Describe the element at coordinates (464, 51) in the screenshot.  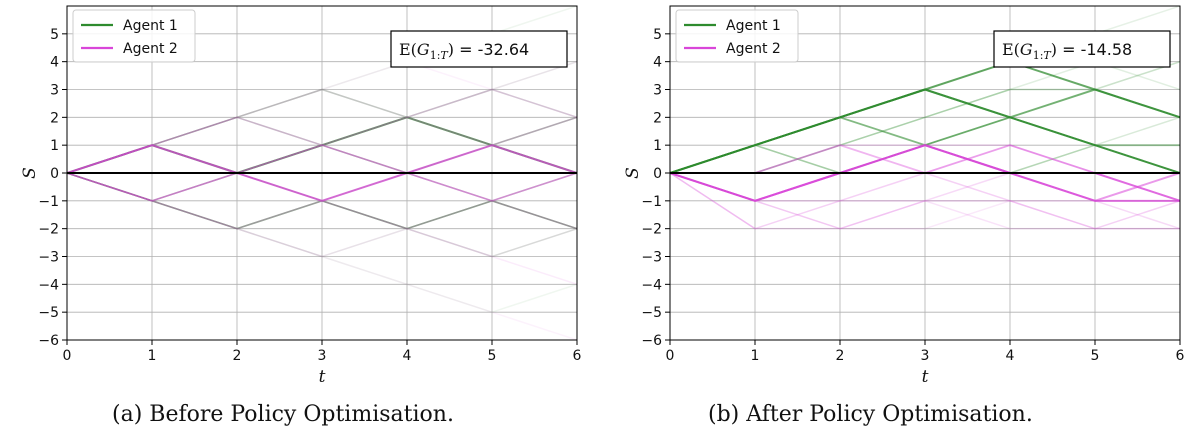
I see `expected-return-label: E(G1:T) = -32.64` at that location.